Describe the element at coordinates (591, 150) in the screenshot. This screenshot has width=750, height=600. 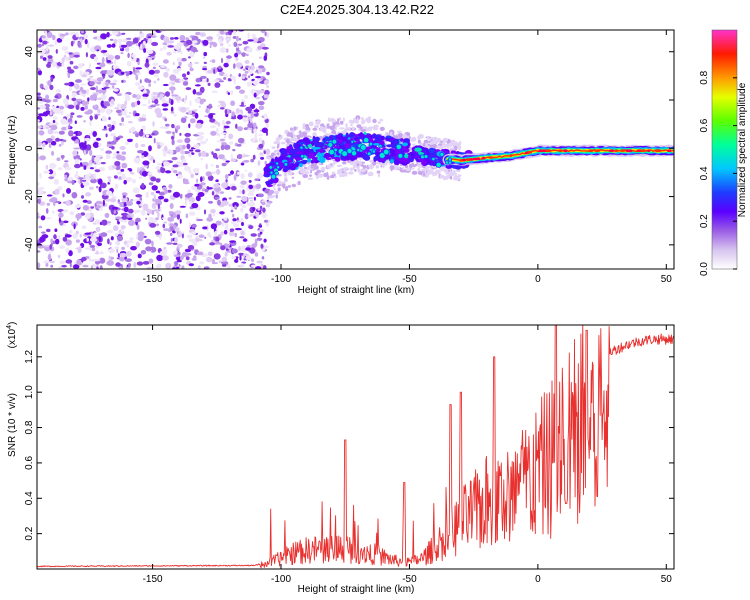
I see `hot-spot` at that location.